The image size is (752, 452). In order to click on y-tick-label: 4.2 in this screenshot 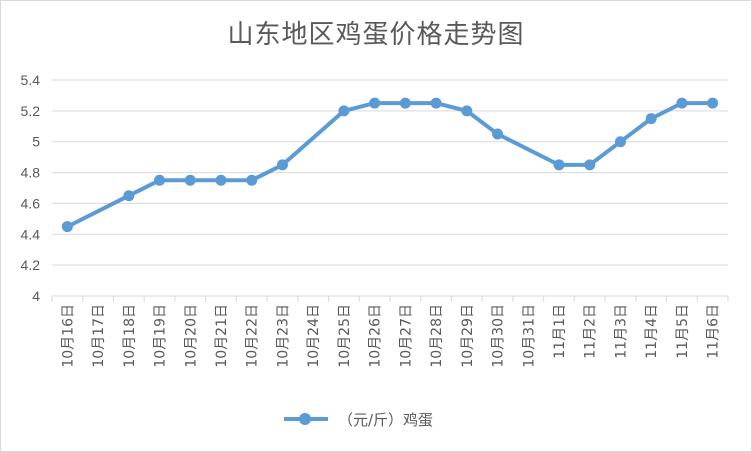, I will do `click(31, 265)`.